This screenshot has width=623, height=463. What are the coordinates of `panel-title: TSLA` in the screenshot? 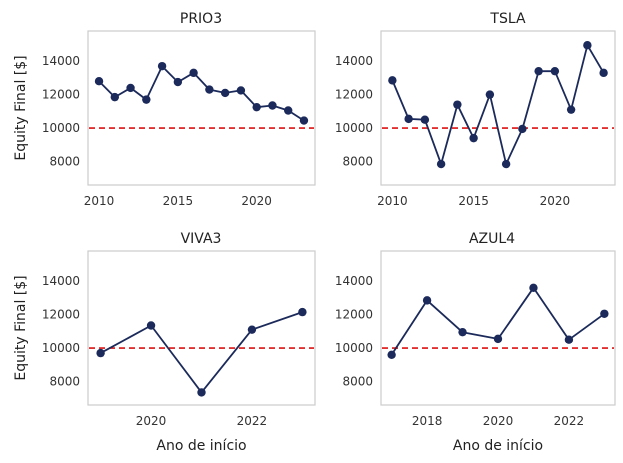 It's located at (507, 19).